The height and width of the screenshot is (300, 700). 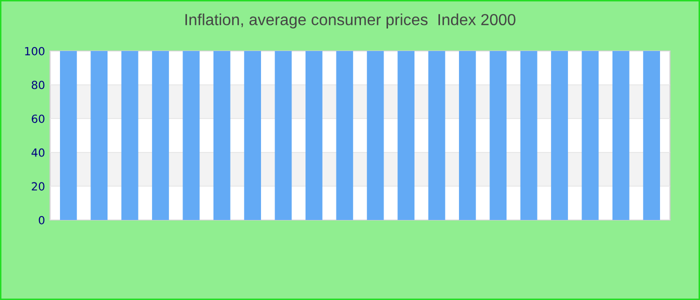 What do you see at coordinates (38, 85) in the screenshot?
I see `y-tick-label: 80` at bounding box center [38, 85].